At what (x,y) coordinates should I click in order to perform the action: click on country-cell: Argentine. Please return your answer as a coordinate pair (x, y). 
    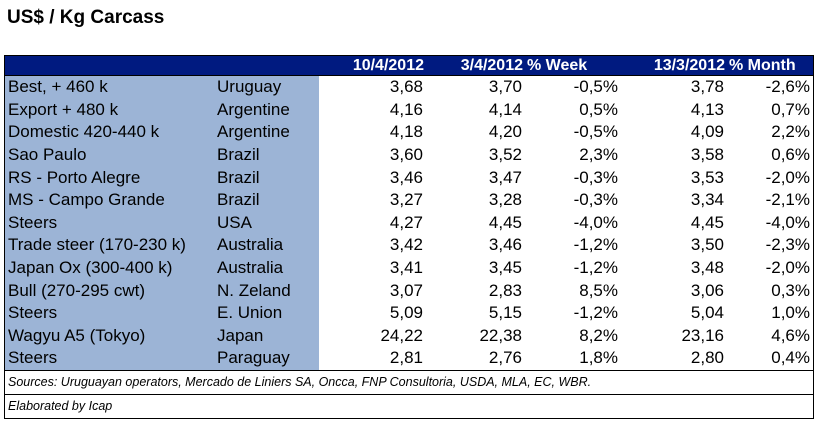
    Looking at the image, I should click on (265, 132).